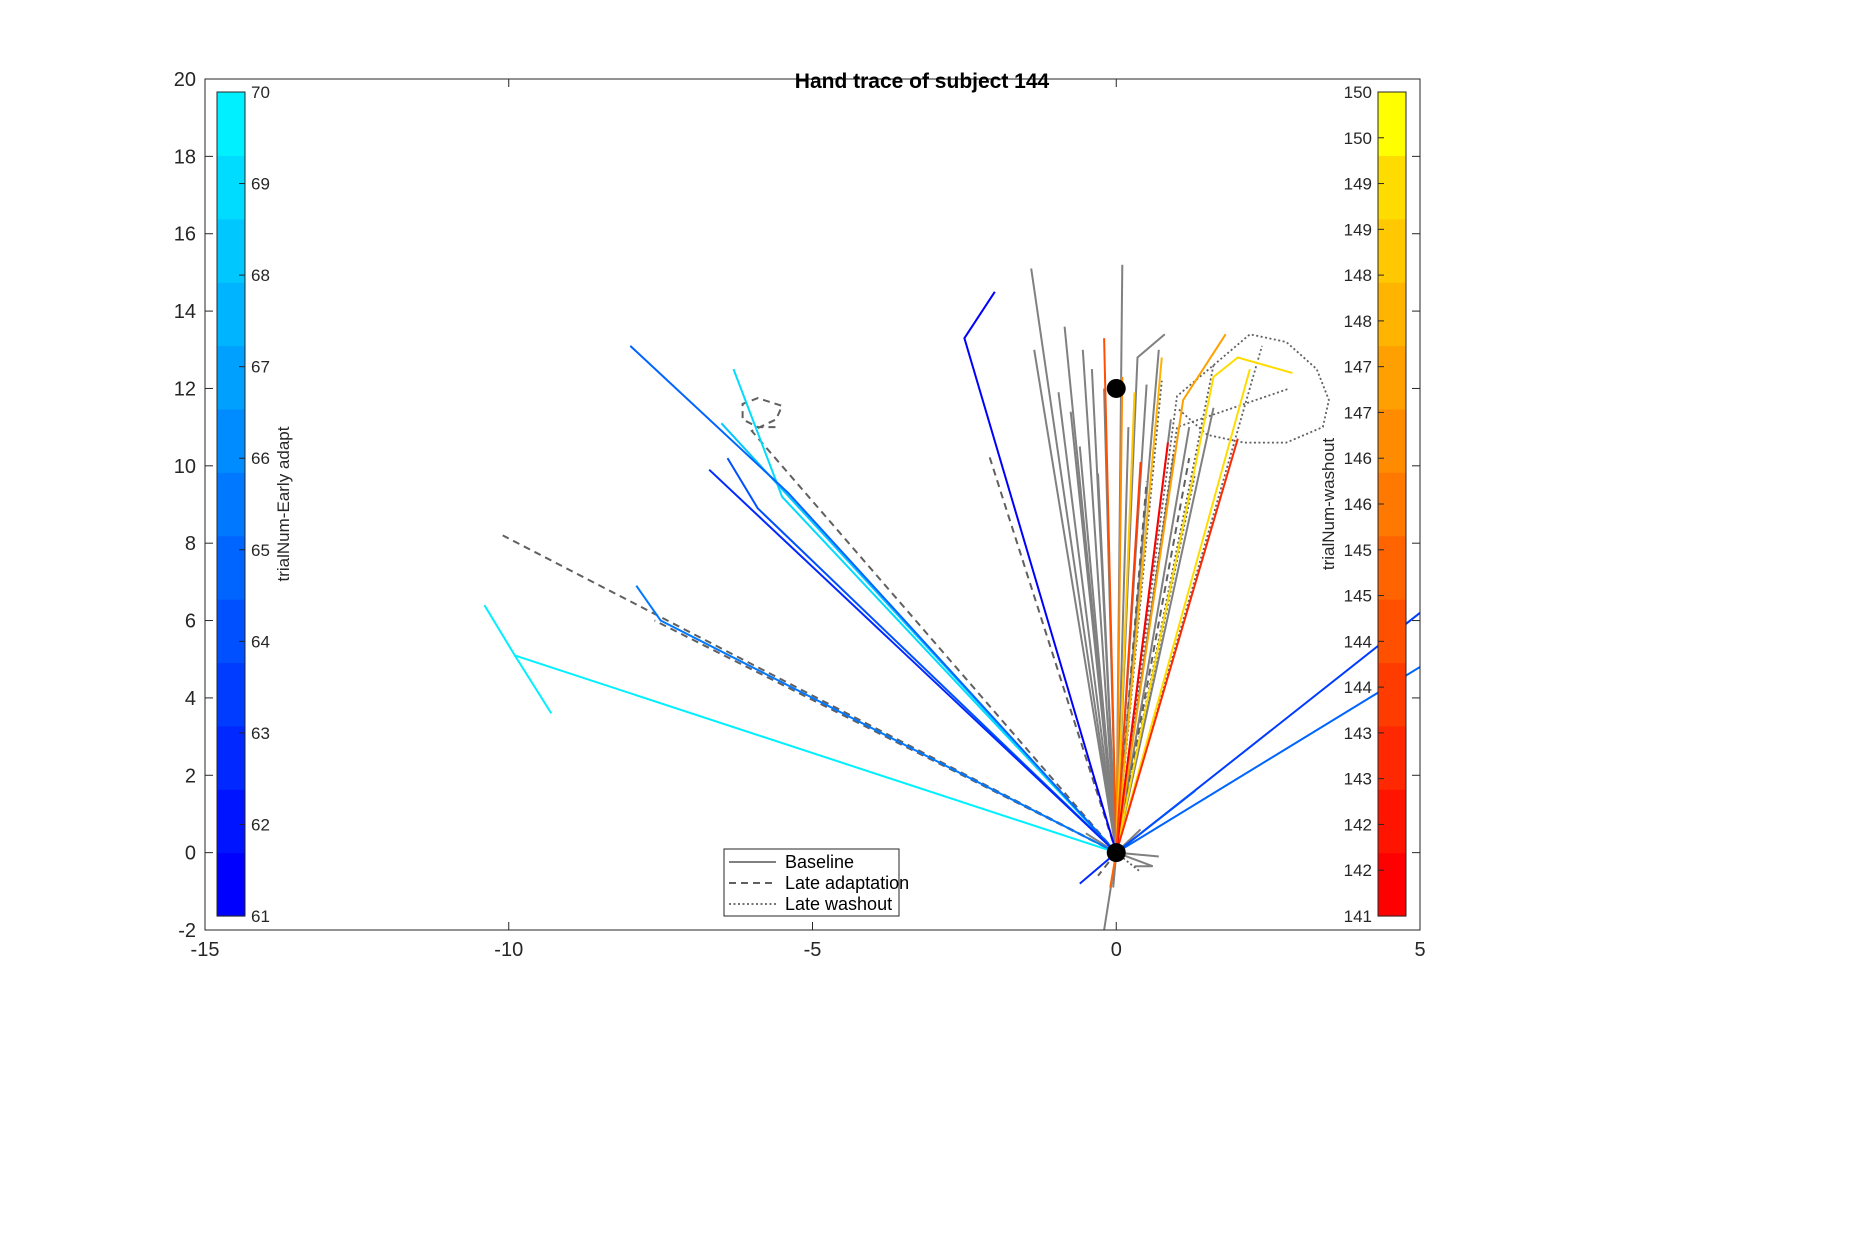  Describe the element at coordinates (190, 544) in the screenshot. I see `y-tick-label: 8` at that location.